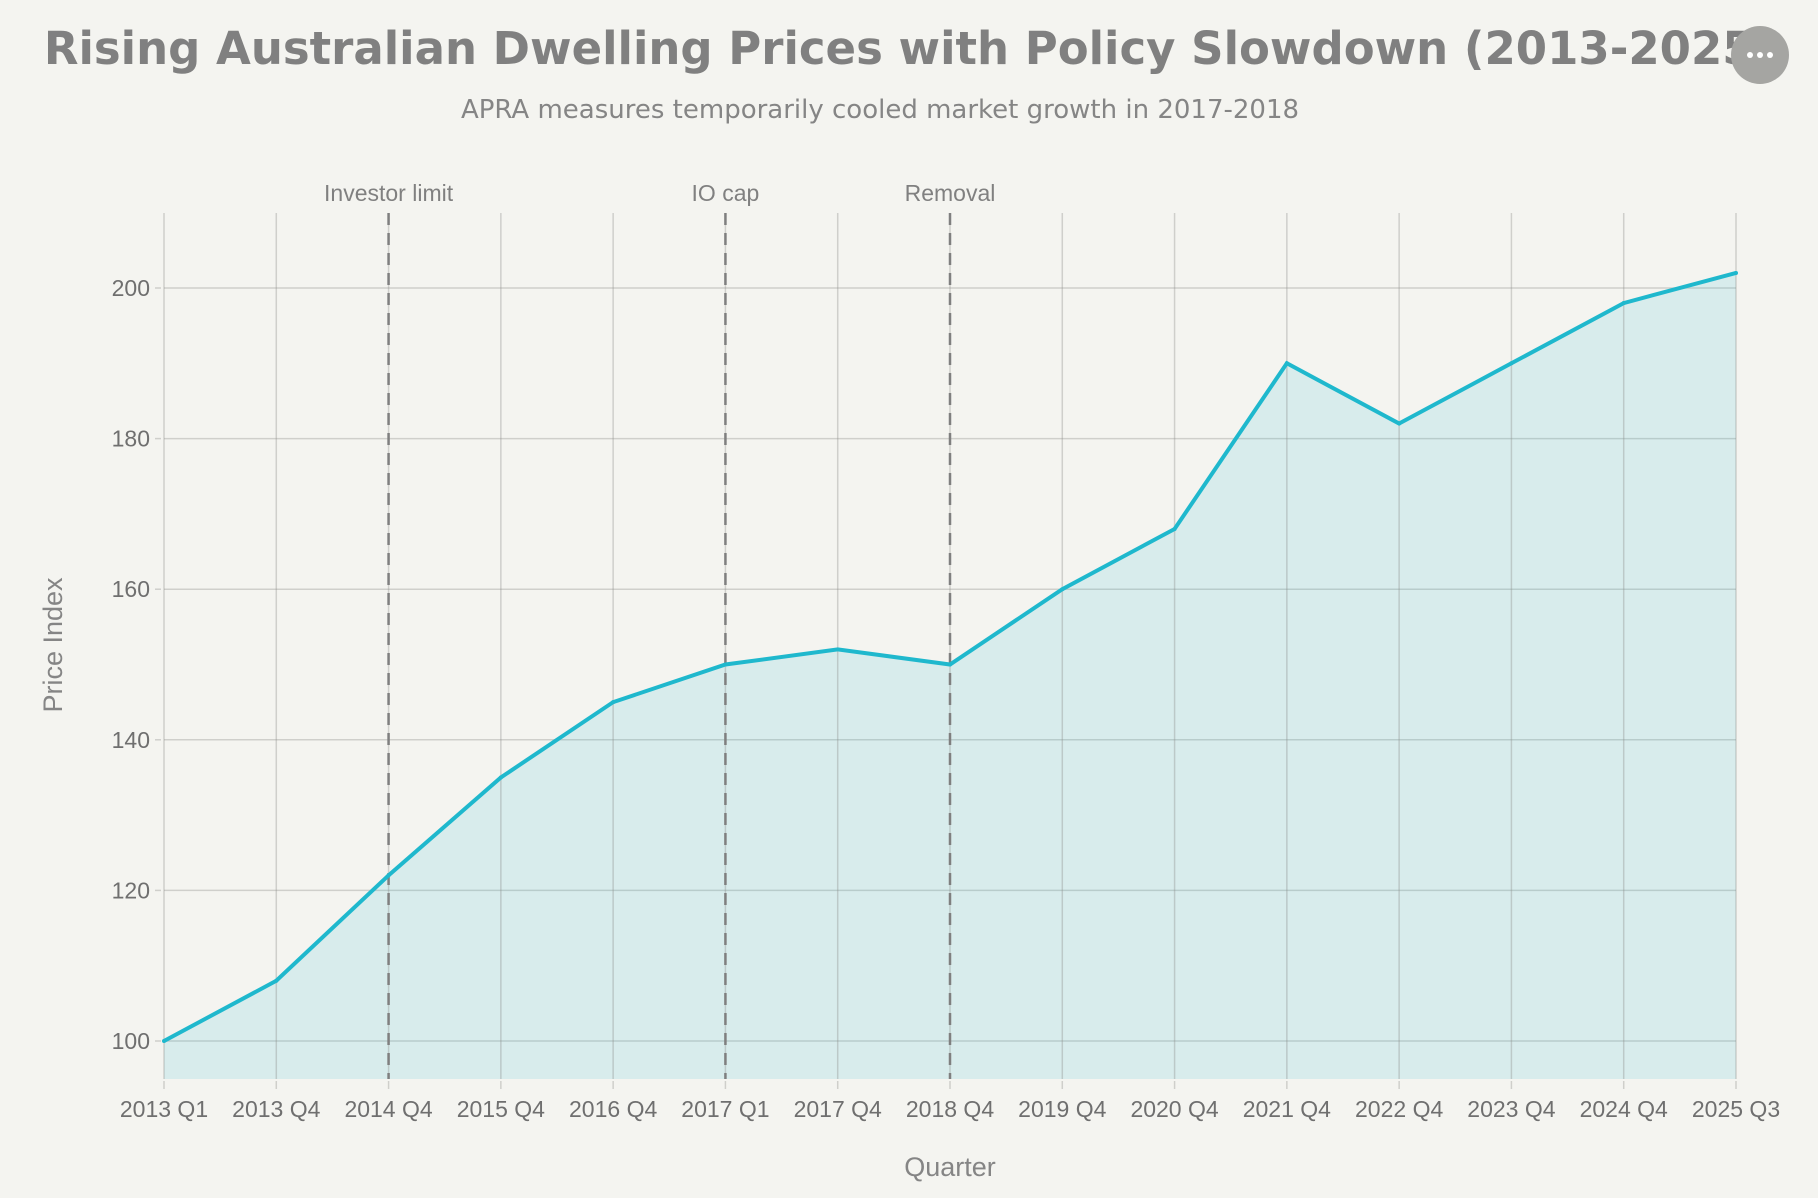 This screenshot has width=1818, height=1198. I want to click on y-tick-label: 140, so click(131, 740).